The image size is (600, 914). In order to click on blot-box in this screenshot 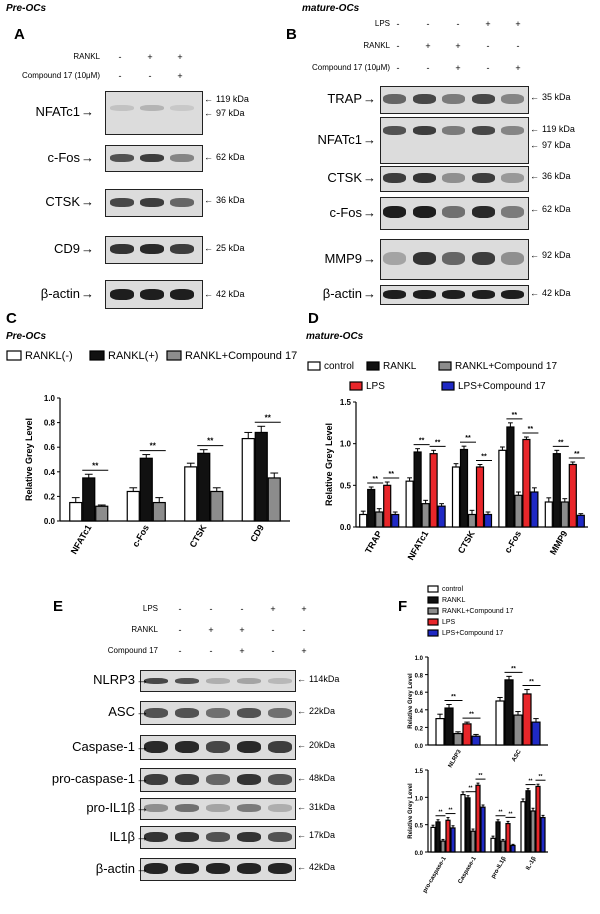, I will do `click(154, 250)`.